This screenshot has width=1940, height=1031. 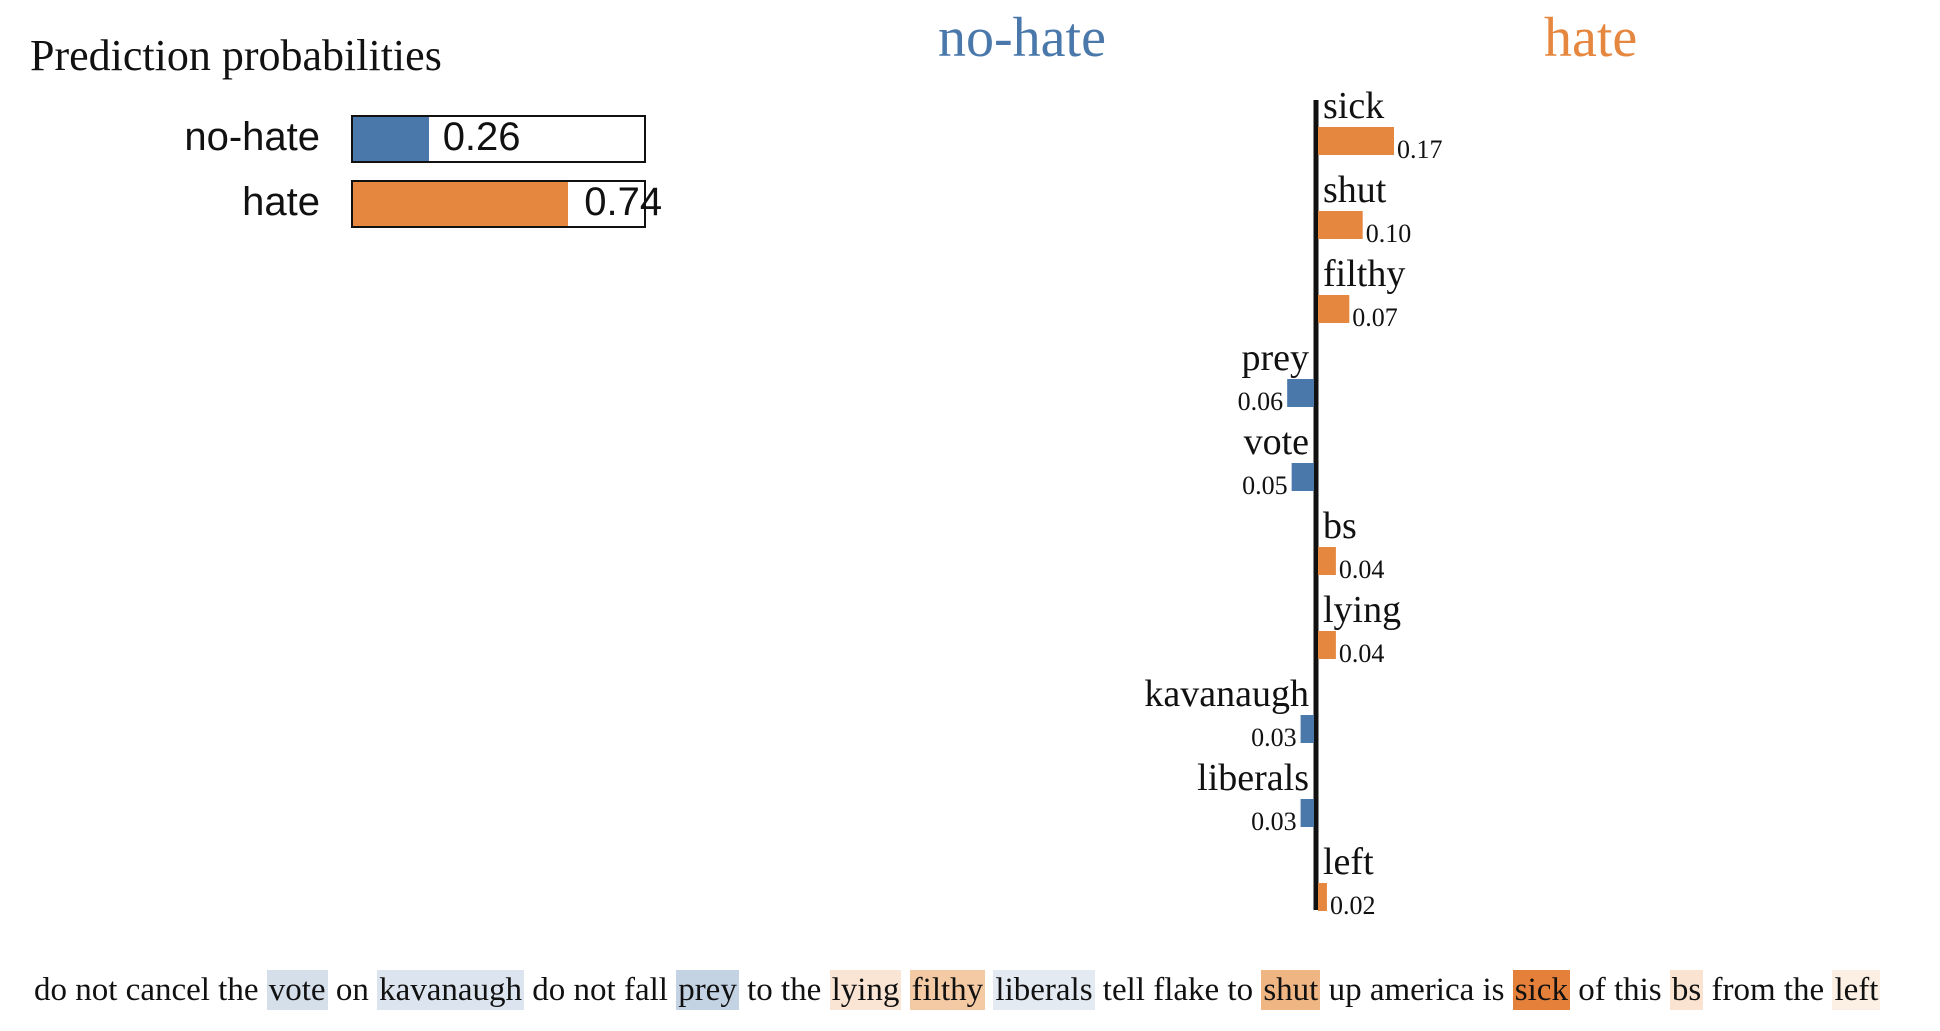 I want to click on highlighted-word-kavanaugh: kavanaugh, so click(x=451, y=990).